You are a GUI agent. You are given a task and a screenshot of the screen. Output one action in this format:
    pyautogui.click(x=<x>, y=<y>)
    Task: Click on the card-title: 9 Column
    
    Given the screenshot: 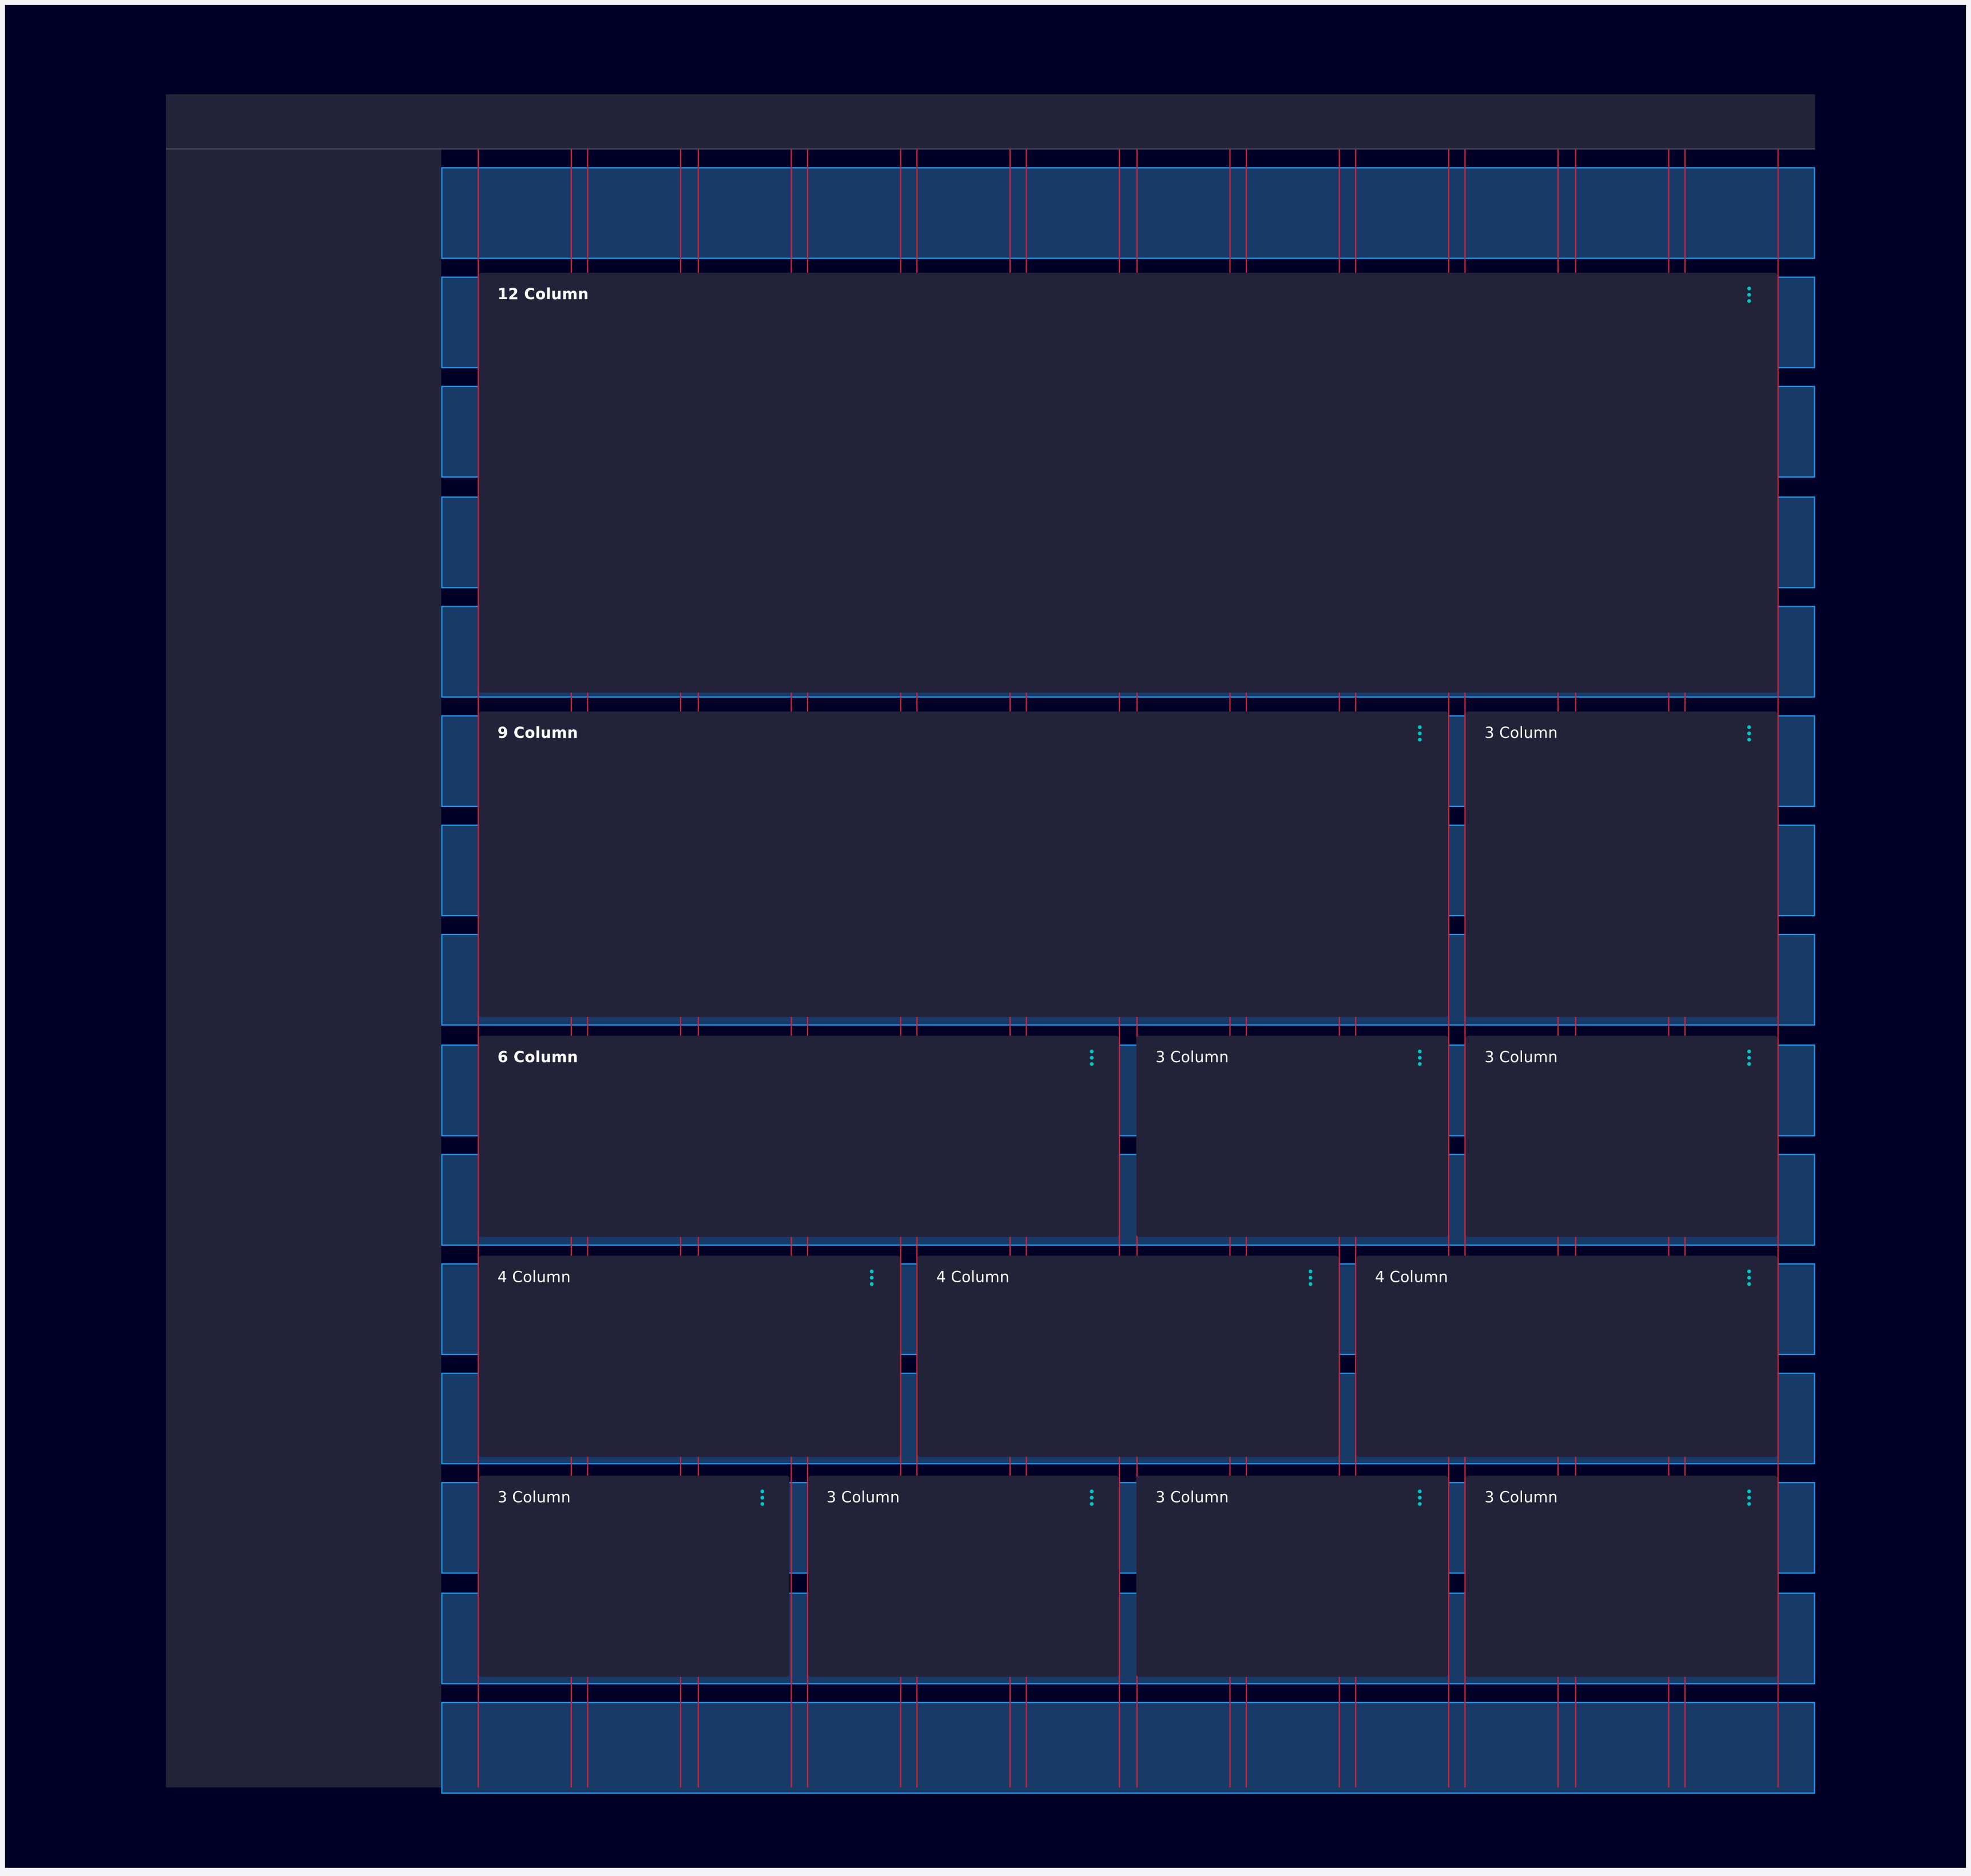 What is the action you would take?
    pyautogui.click(x=537, y=733)
    